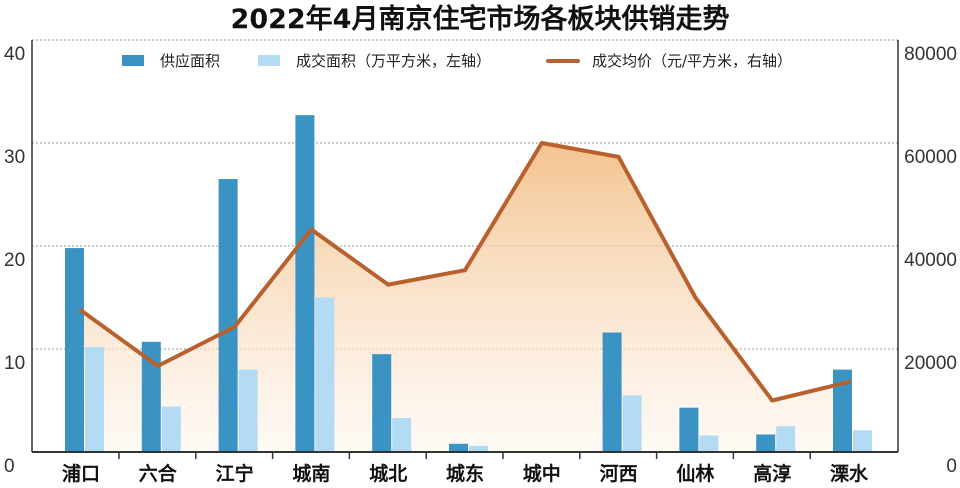 This screenshot has height=488, width=960. What do you see at coordinates (190, 61) in the screenshot?
I see `legend-label-supply: 供应面积` at bounding box center [190, 61].